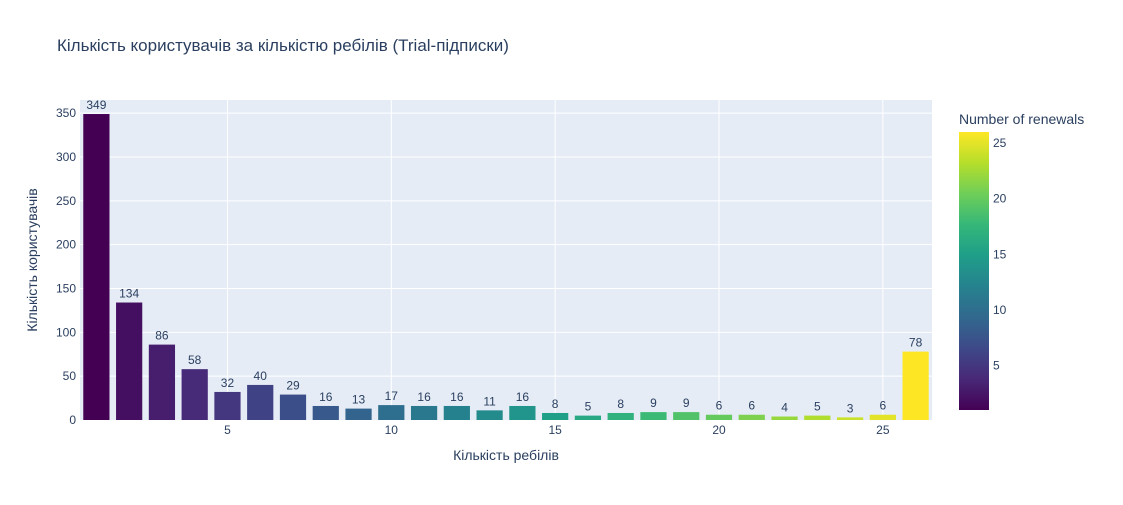 This screenshot has width=1123, height=505. I want to click on bar-data-label: 11, so click(489, 401).